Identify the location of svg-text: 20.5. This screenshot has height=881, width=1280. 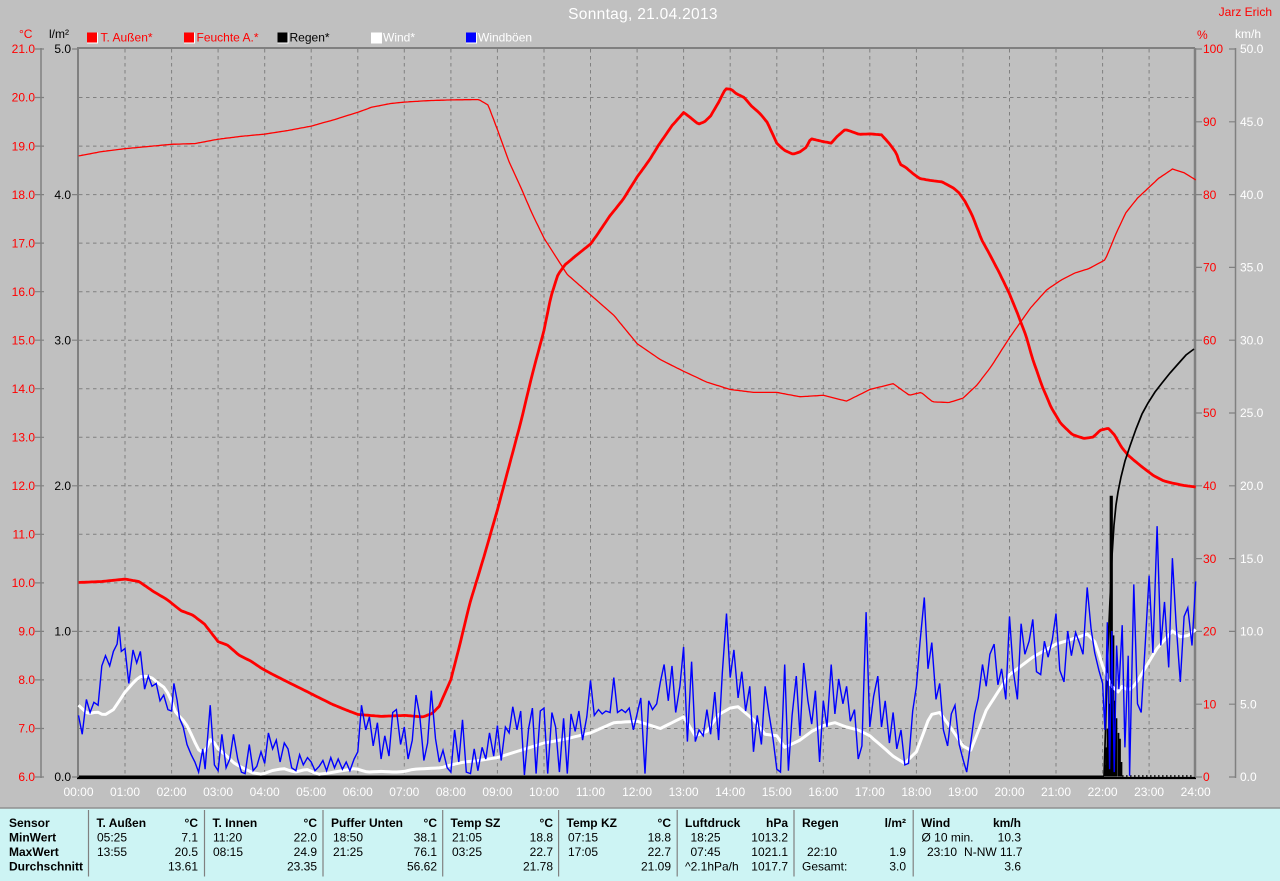
(187, 852).